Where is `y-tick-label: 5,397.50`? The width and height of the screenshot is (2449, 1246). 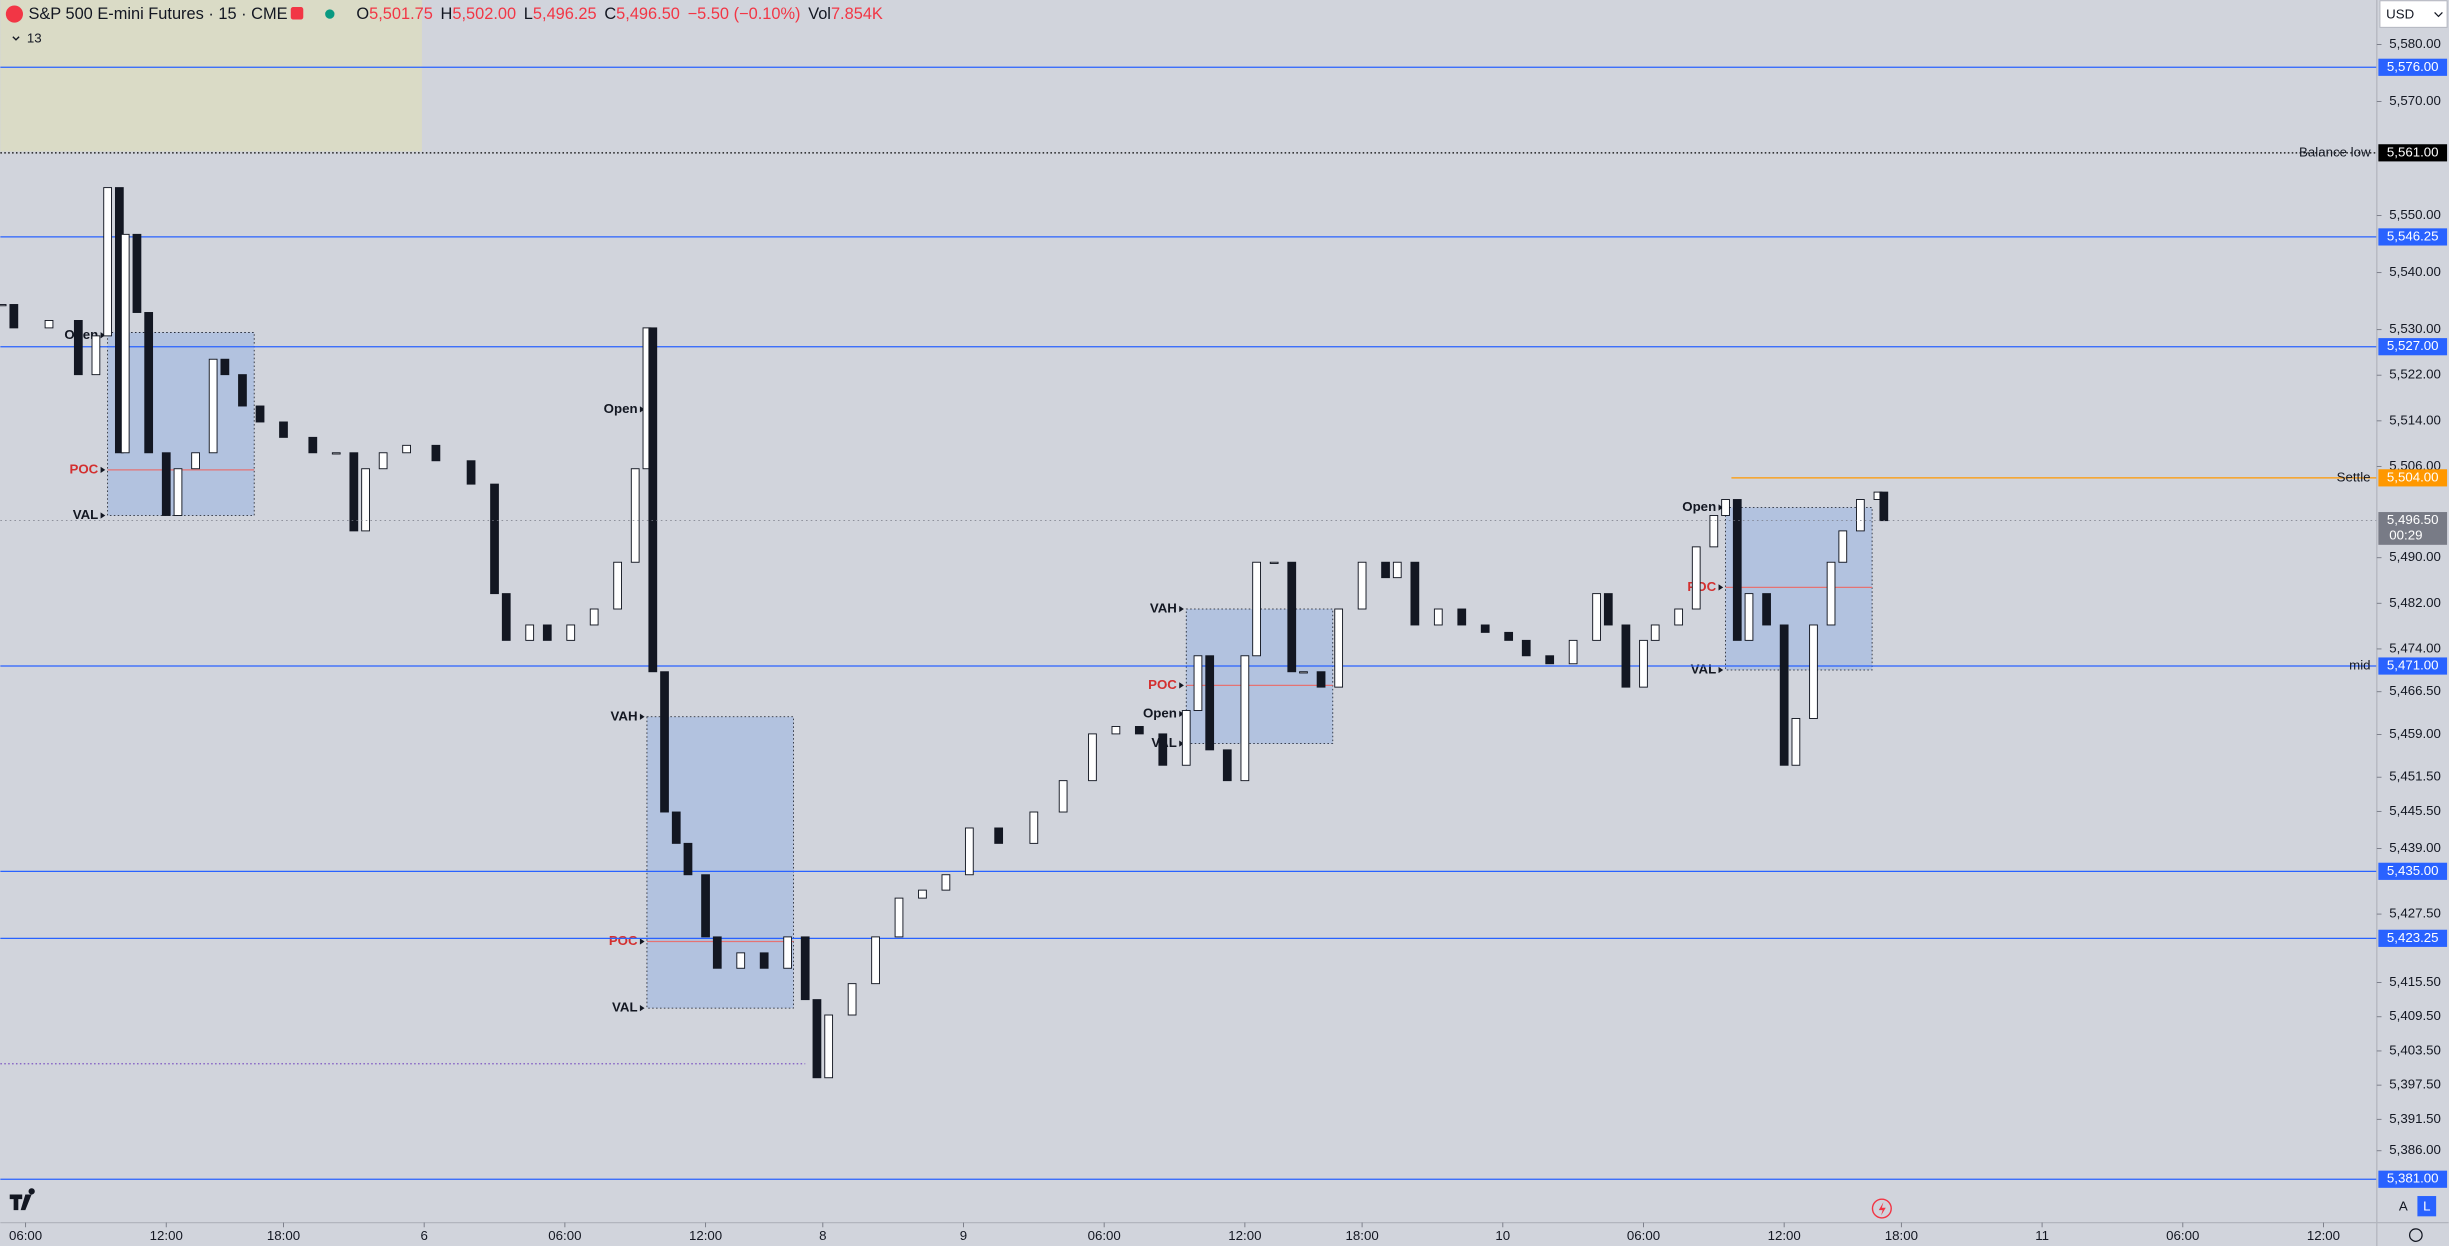 y-tick-label: 5,397.50 is located at coordinates (2415, 1084).